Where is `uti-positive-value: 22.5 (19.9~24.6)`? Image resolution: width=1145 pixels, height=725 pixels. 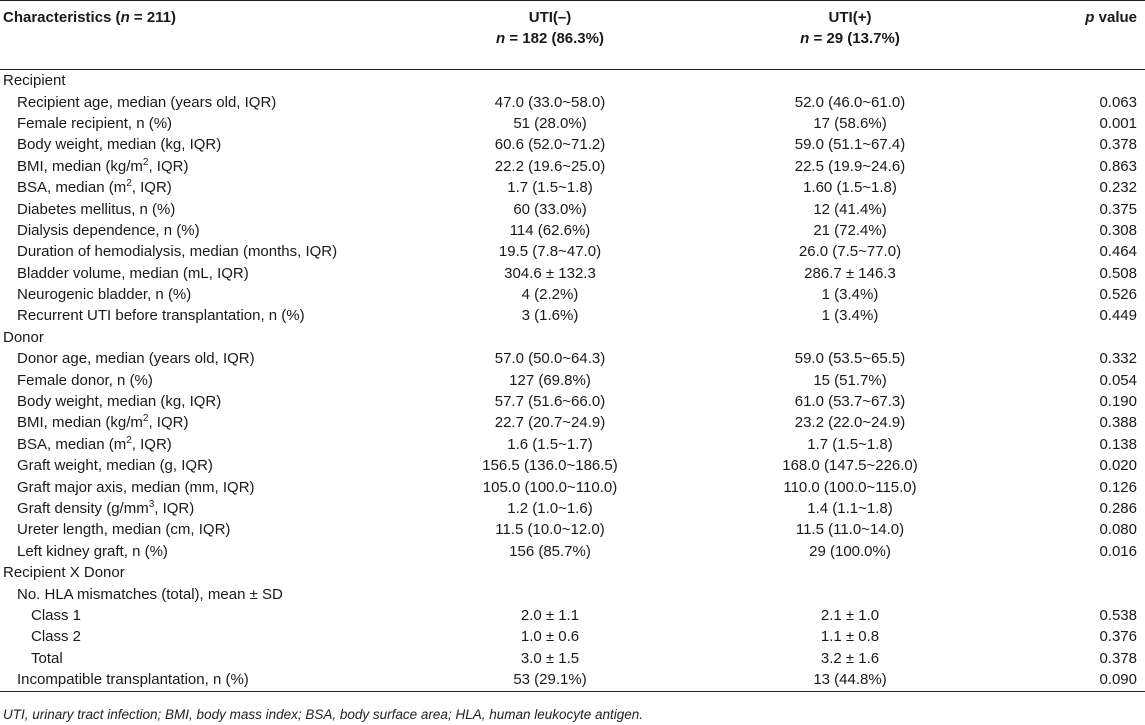 uti-positive-value: 22.5 (19.9~24.6) is located at coordinates (850, 166).